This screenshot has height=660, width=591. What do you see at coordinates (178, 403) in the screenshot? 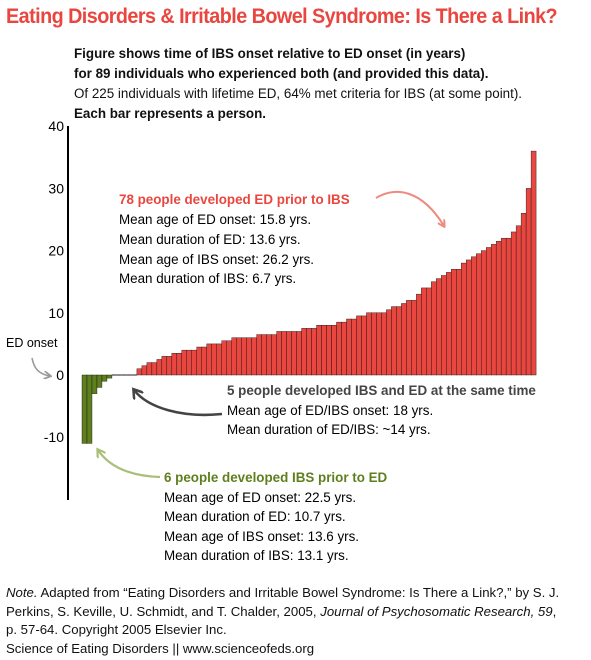
I see `same-time-arrow` at bounding box center [178, 403].